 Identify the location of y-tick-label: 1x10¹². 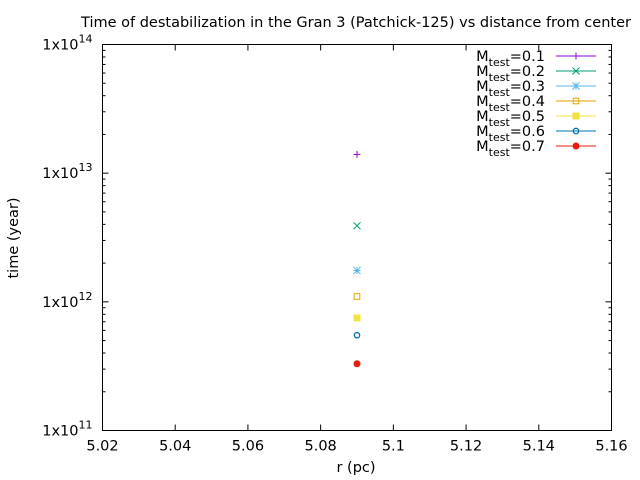
(67, 300).